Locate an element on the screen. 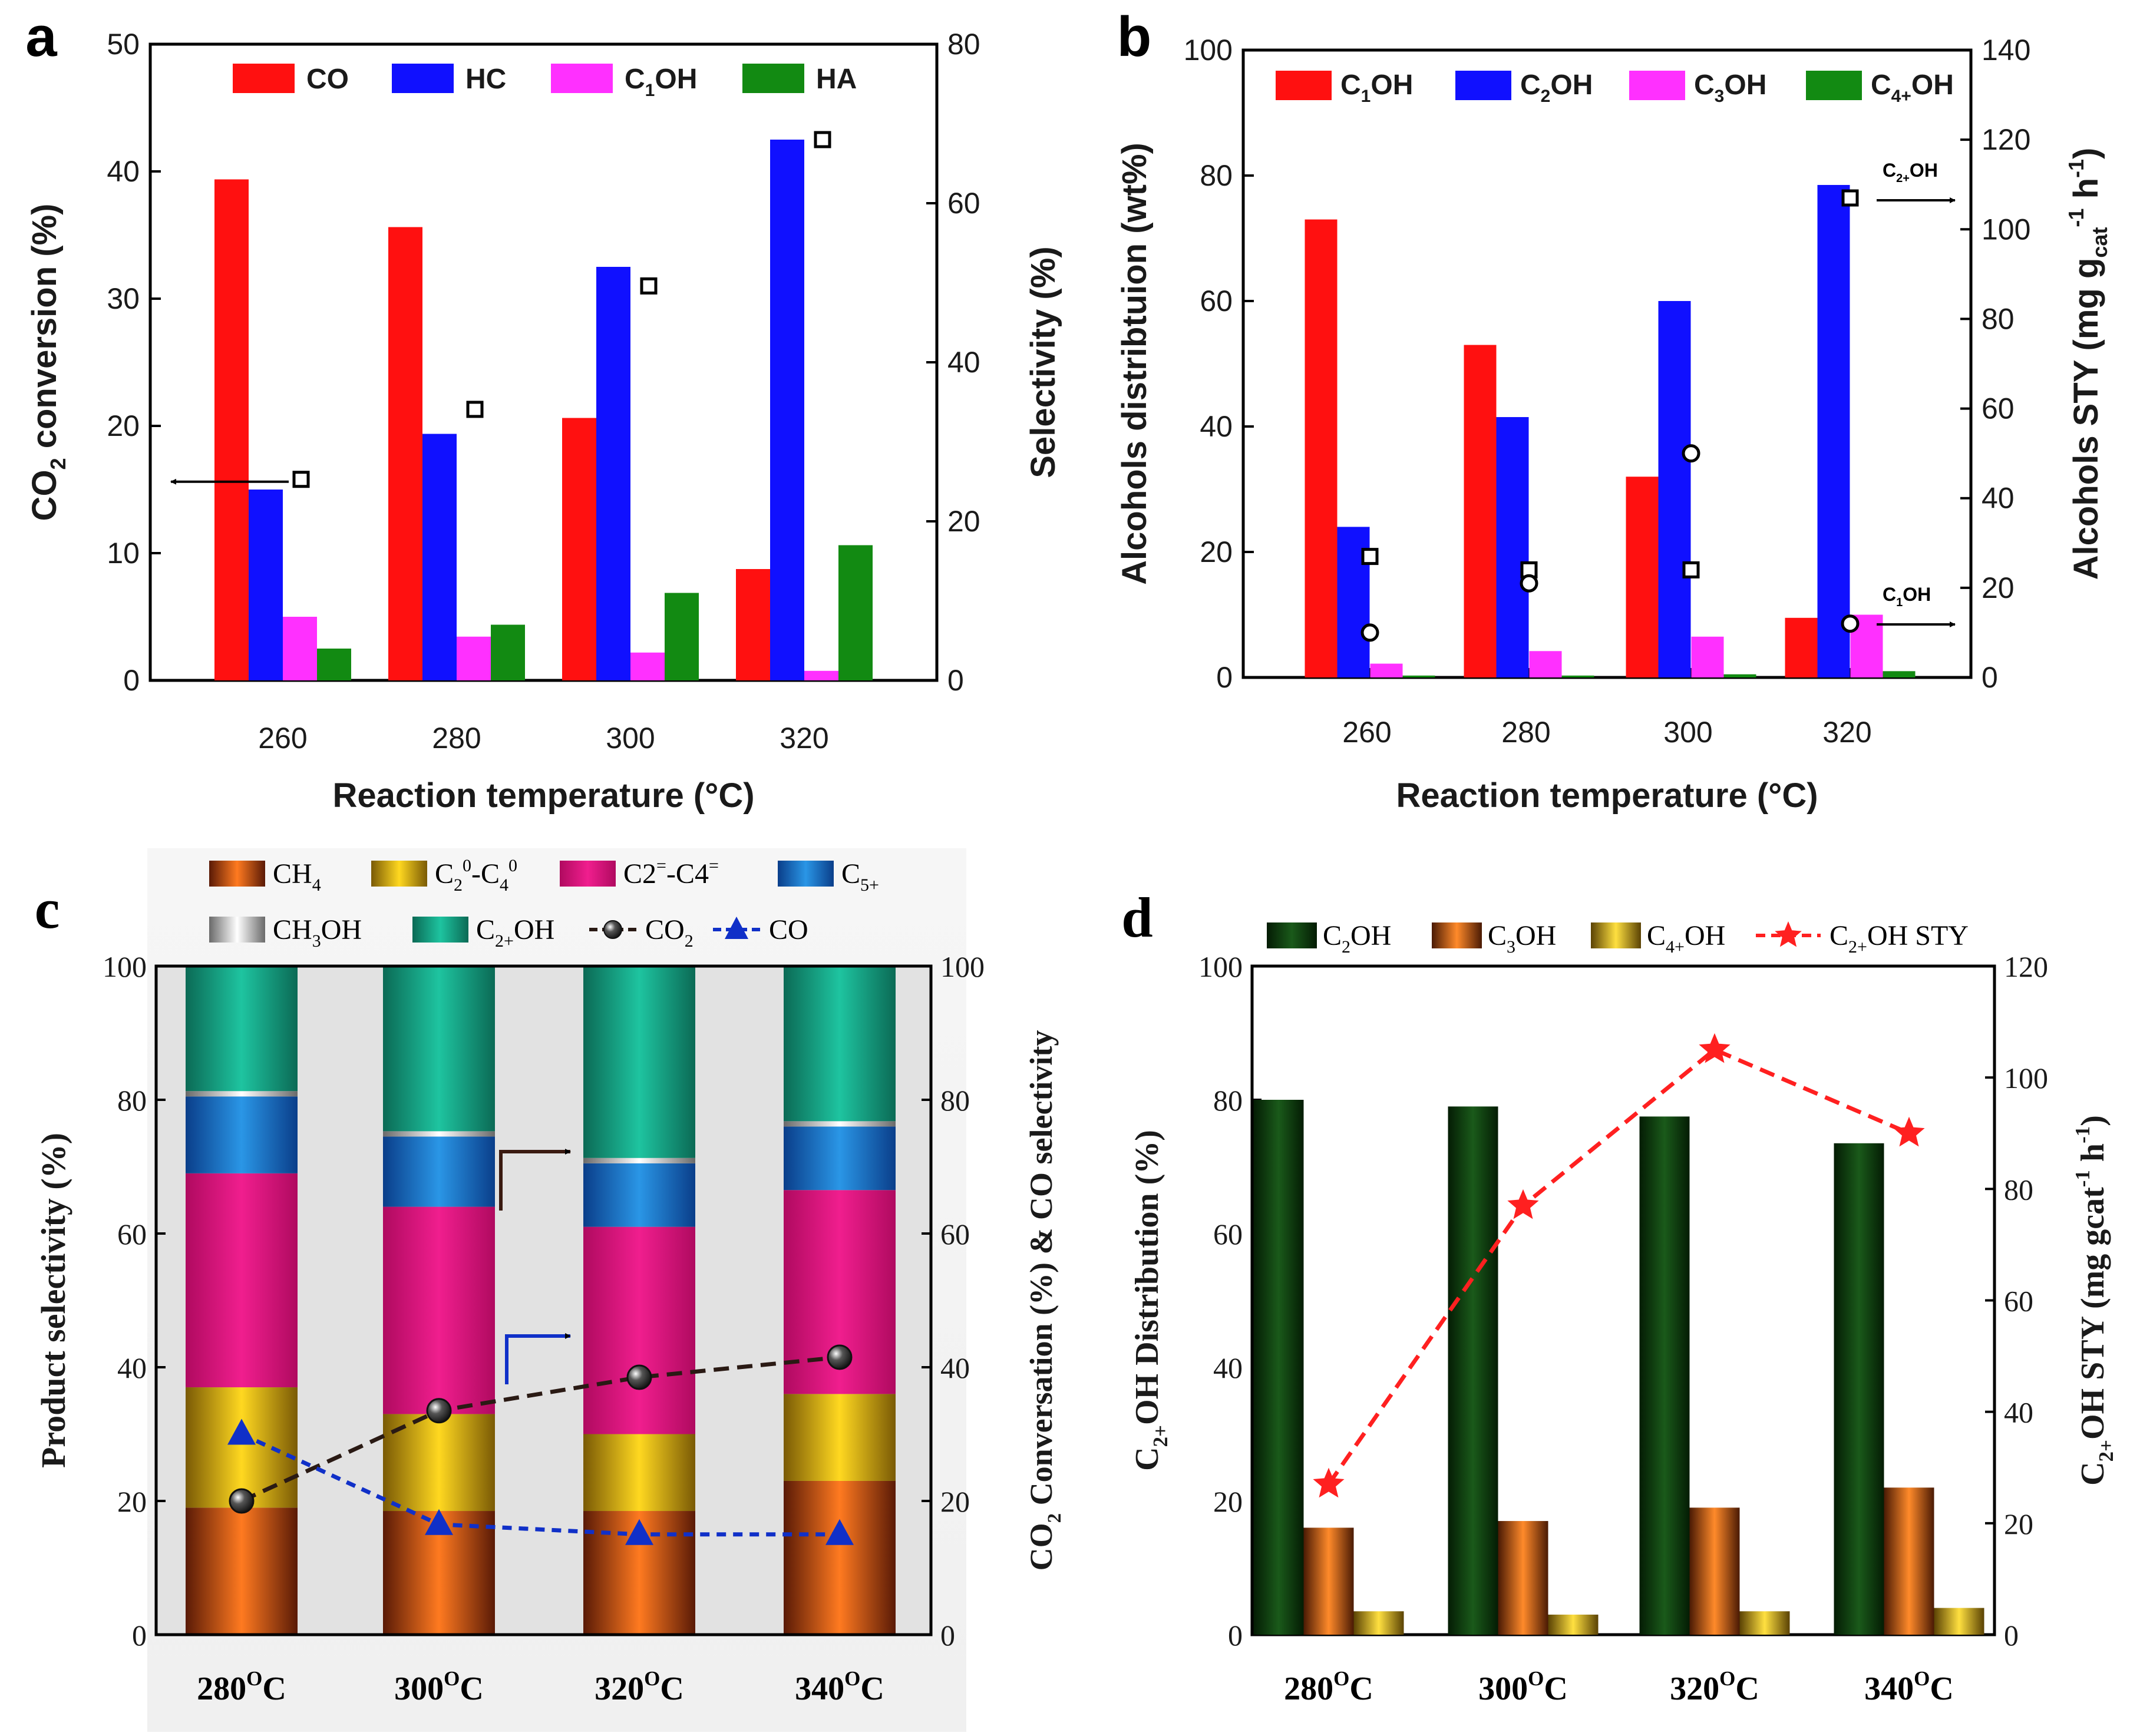 Image resolution: width=2130 pixels, height=1736 pixels. panel-c-frame is located at coordinates (543, 1300).